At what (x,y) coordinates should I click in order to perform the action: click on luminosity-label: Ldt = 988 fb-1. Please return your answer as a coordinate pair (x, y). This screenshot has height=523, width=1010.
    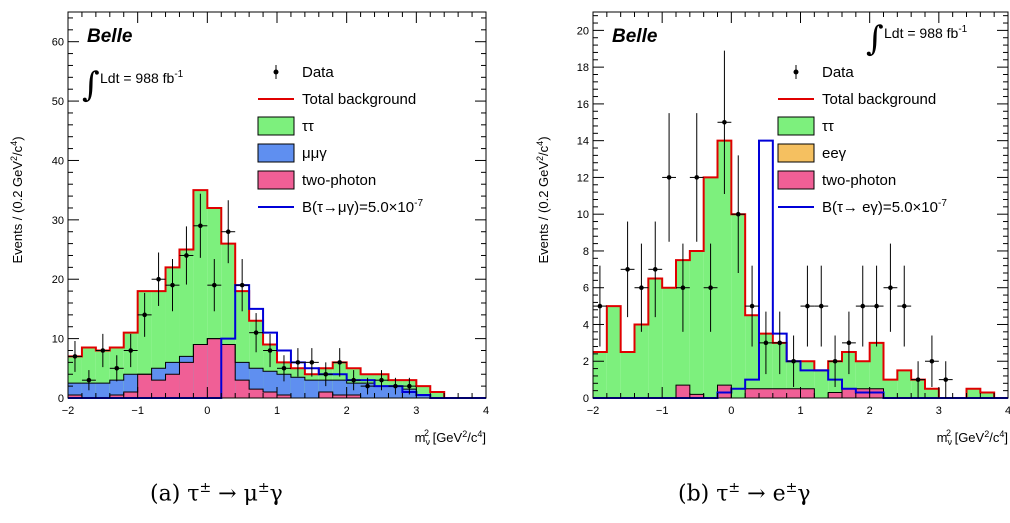
    Looking at the image, I should click on (142, 77).